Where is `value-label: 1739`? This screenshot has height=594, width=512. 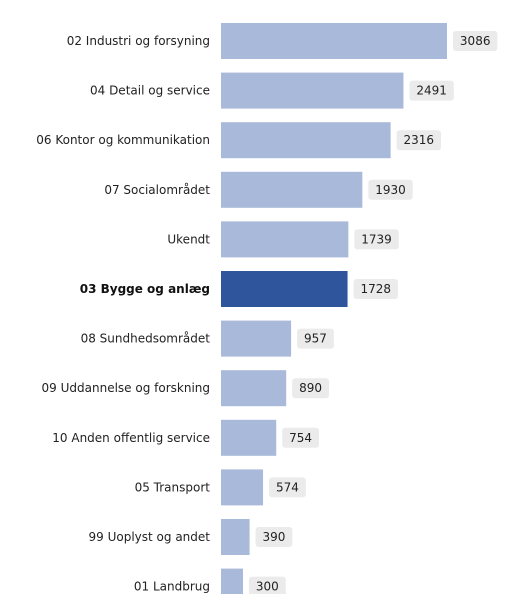
value-label: 1739 is located at coordinates (376, 239).